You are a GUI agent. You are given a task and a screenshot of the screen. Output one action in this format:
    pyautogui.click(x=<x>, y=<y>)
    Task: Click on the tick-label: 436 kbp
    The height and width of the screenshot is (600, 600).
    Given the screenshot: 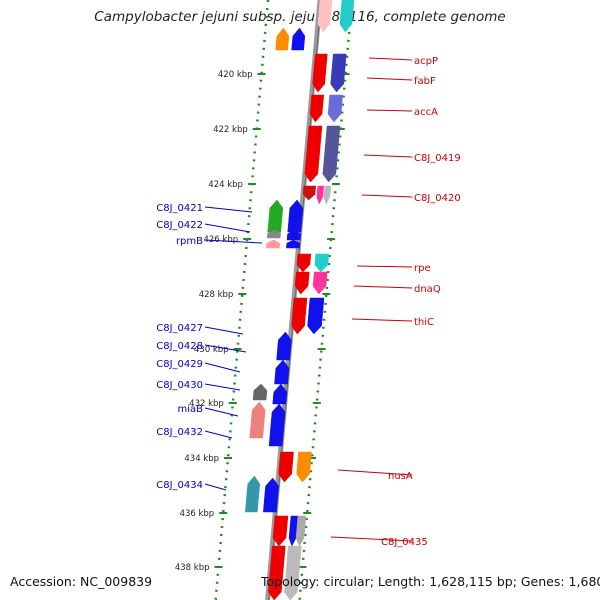 What is the action you would take?
    pyautogui.click(x=197, y=514)
    